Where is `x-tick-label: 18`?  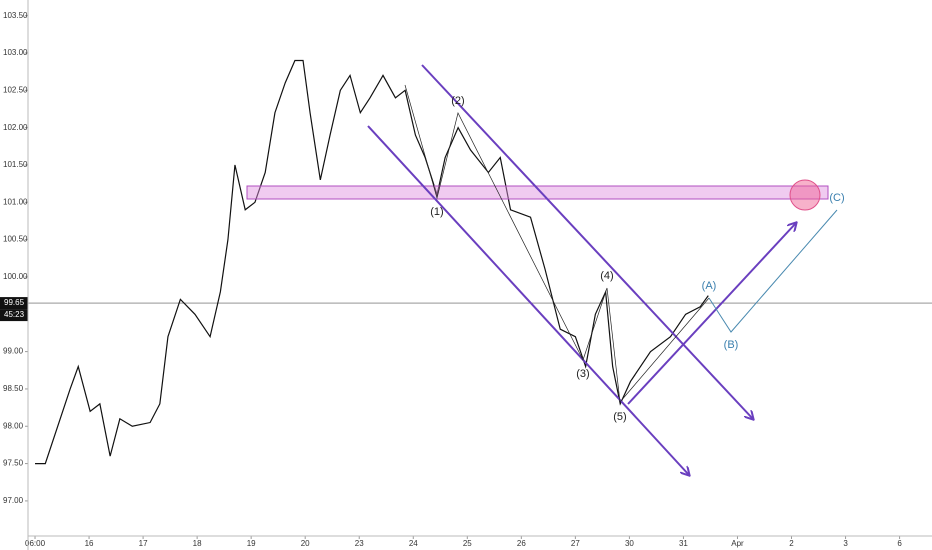
x-tick-label: 18 is located at coordinates (197, 543).